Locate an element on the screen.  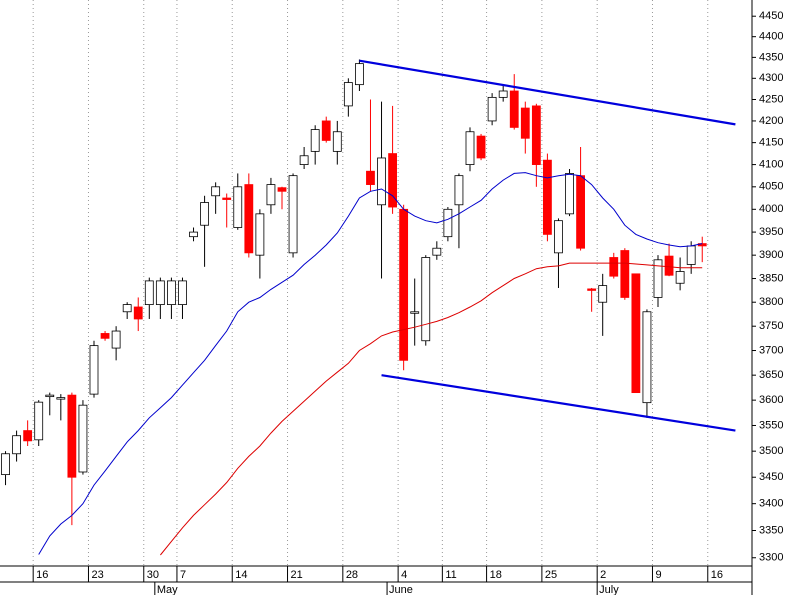
y-tick-label: 4350 is located at coordinates (771, 57).